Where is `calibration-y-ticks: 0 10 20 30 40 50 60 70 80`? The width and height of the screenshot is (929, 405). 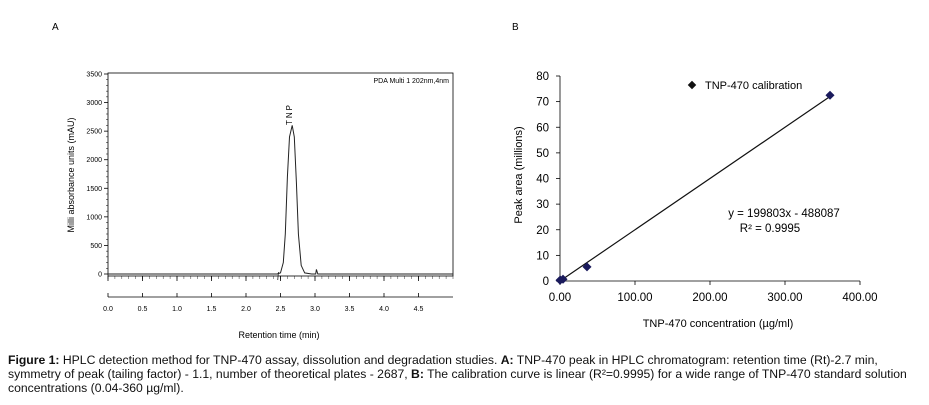
calibration-y-ticks: 0 10 20 30 40 50 60 70 80 is located at coordinates (548, 179).